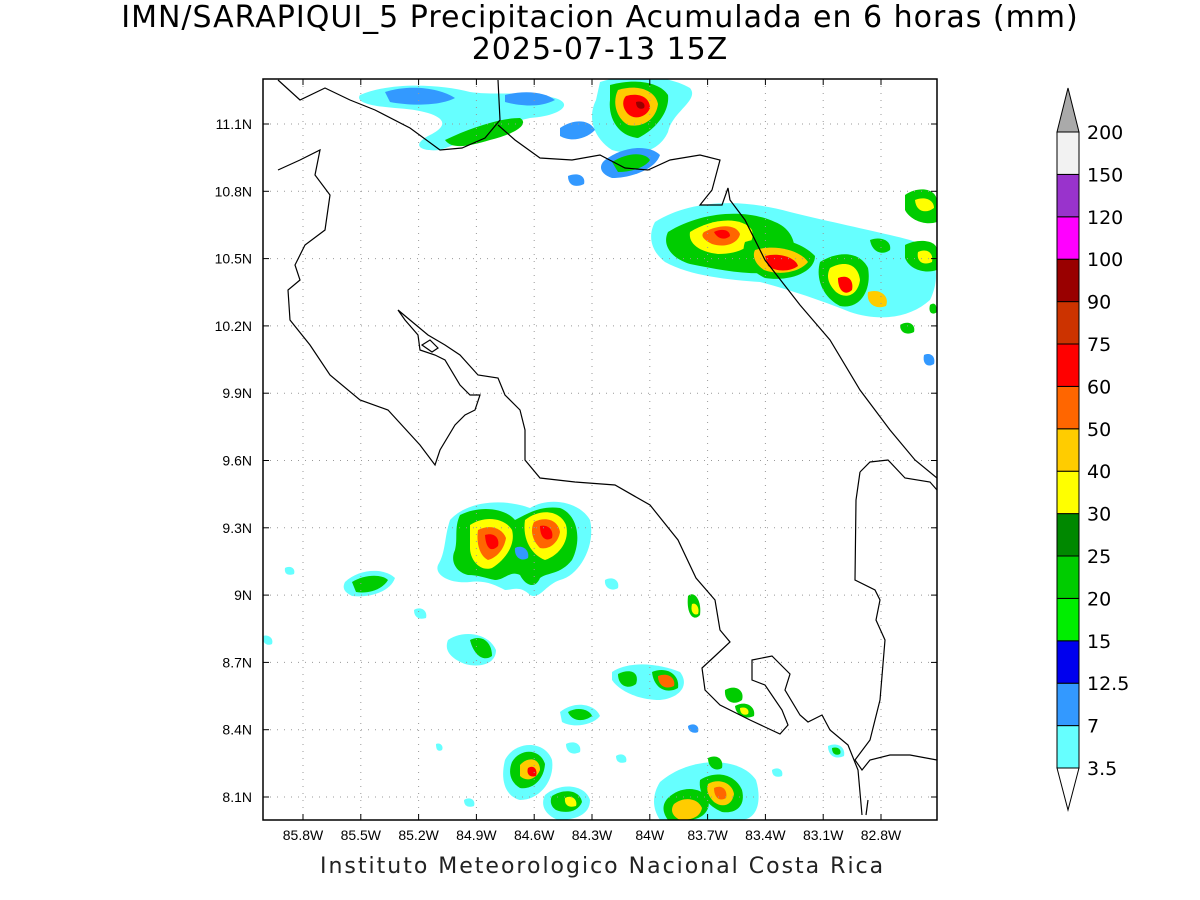 The height and width of the screenshot is (900, 1200). What do you see at coordinates (1099, 387) in the screenshot?
I see `colorbar-level-label: 60` at bounding box center [1099, 387].